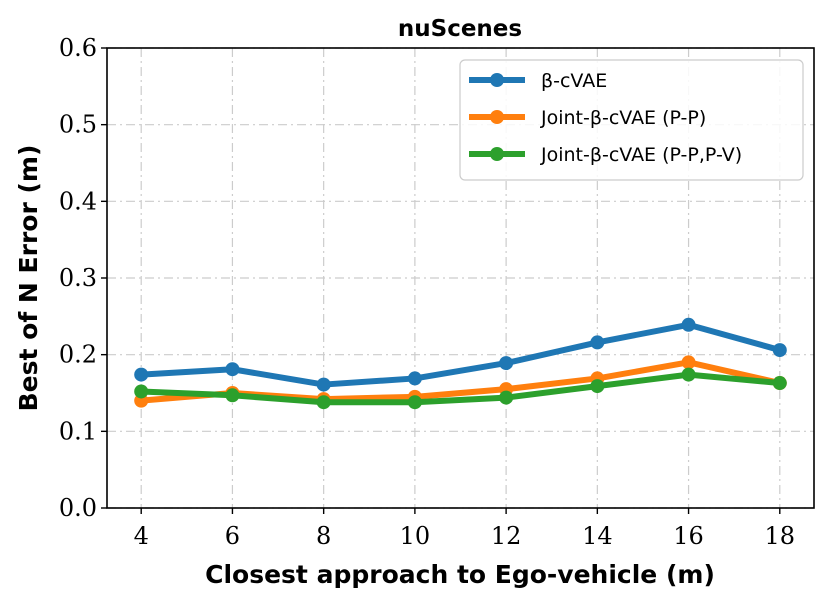 Image resolution: width=830 pixels, height=606 pixels. Describe the element at coordinates (415, 536) in the screenshot. I see `x-tick-label: 10` at that location.